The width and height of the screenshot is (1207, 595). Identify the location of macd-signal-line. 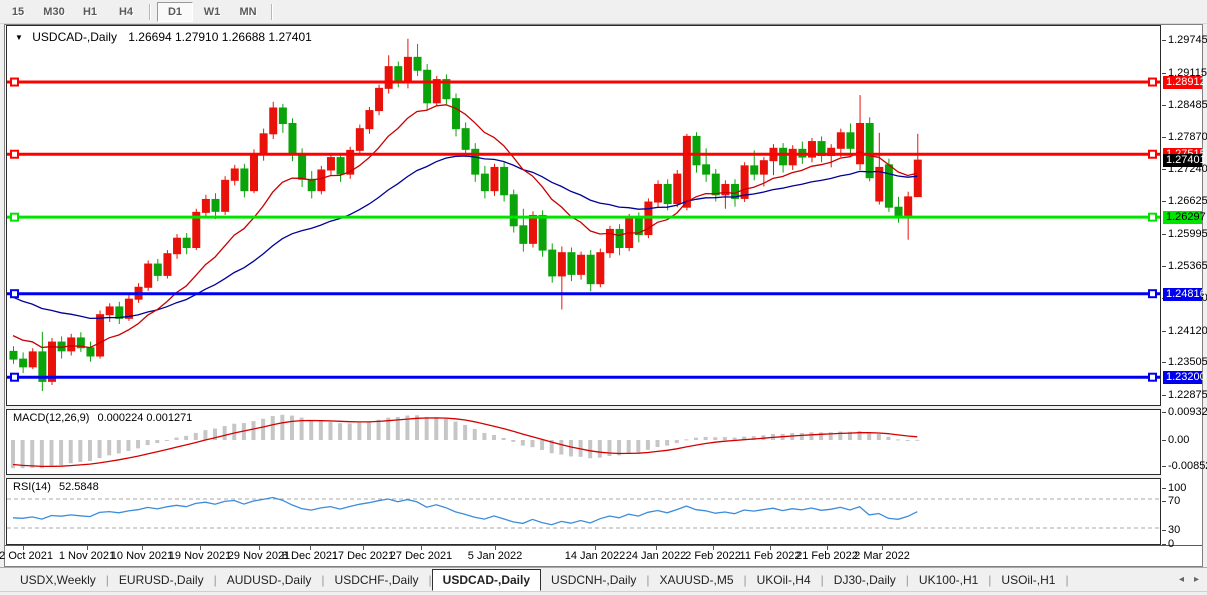
(465, 442).